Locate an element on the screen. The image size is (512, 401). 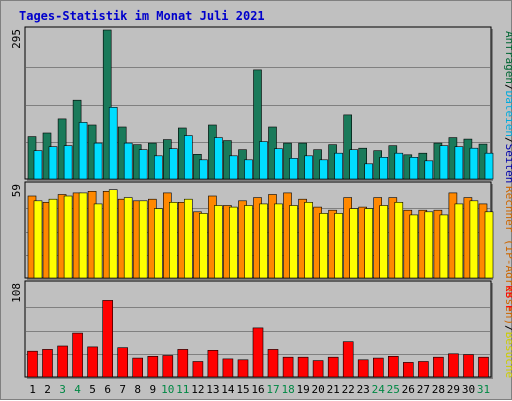
day-label-13: 13 is located at coordinates (212, 389).